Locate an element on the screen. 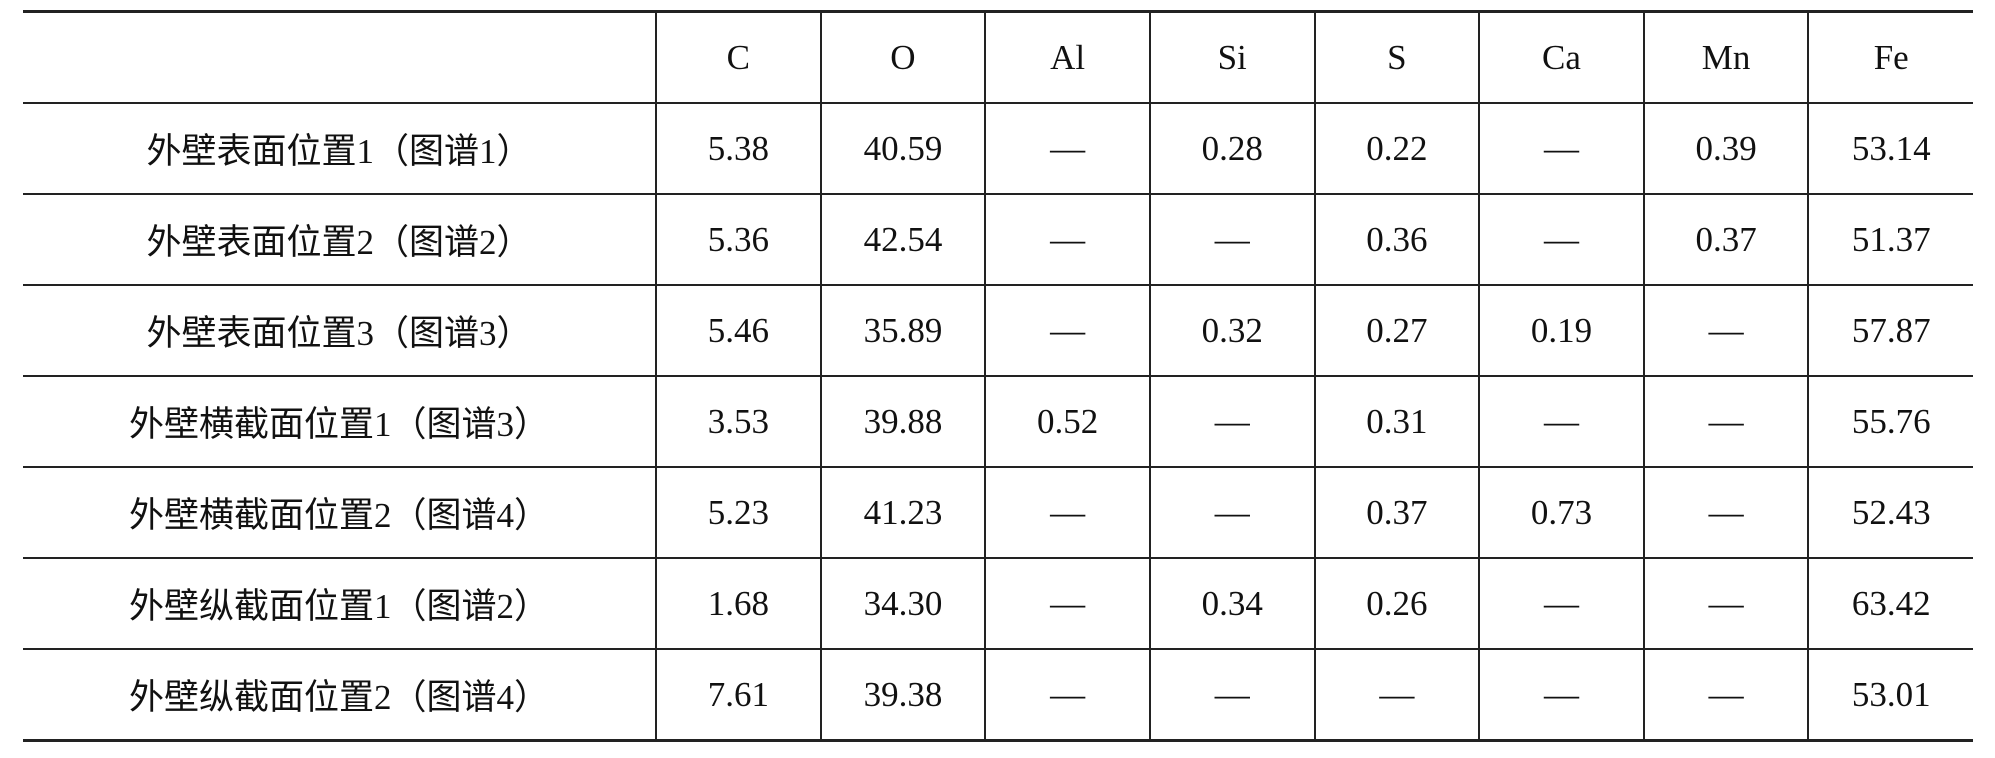 Image resolution: width=1995 pixels, height=758 pixels. header-row: C O Al Si S Ca Mn Fe is located at coordinates (998, 57).